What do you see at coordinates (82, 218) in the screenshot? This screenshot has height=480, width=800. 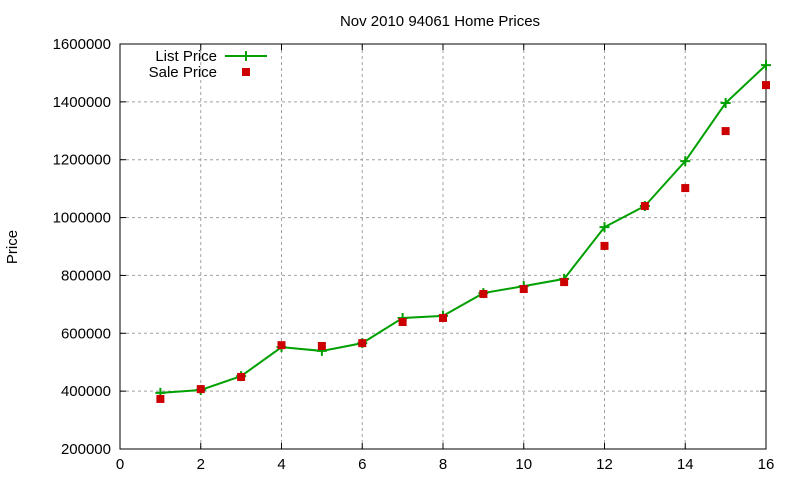 I see `y-tick-label: 1000000` at bounding box center [82, 218].